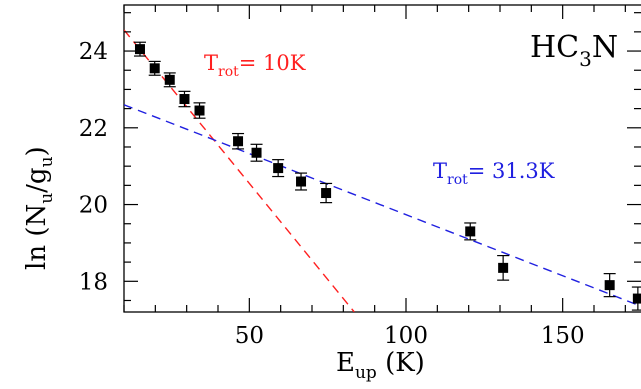 The width and height of the screenshot is (641, 389). What do you see at coordinates (93, 52) in the screenshot?
I see `y-tick-label: 24` at bounding box center [93, 52].